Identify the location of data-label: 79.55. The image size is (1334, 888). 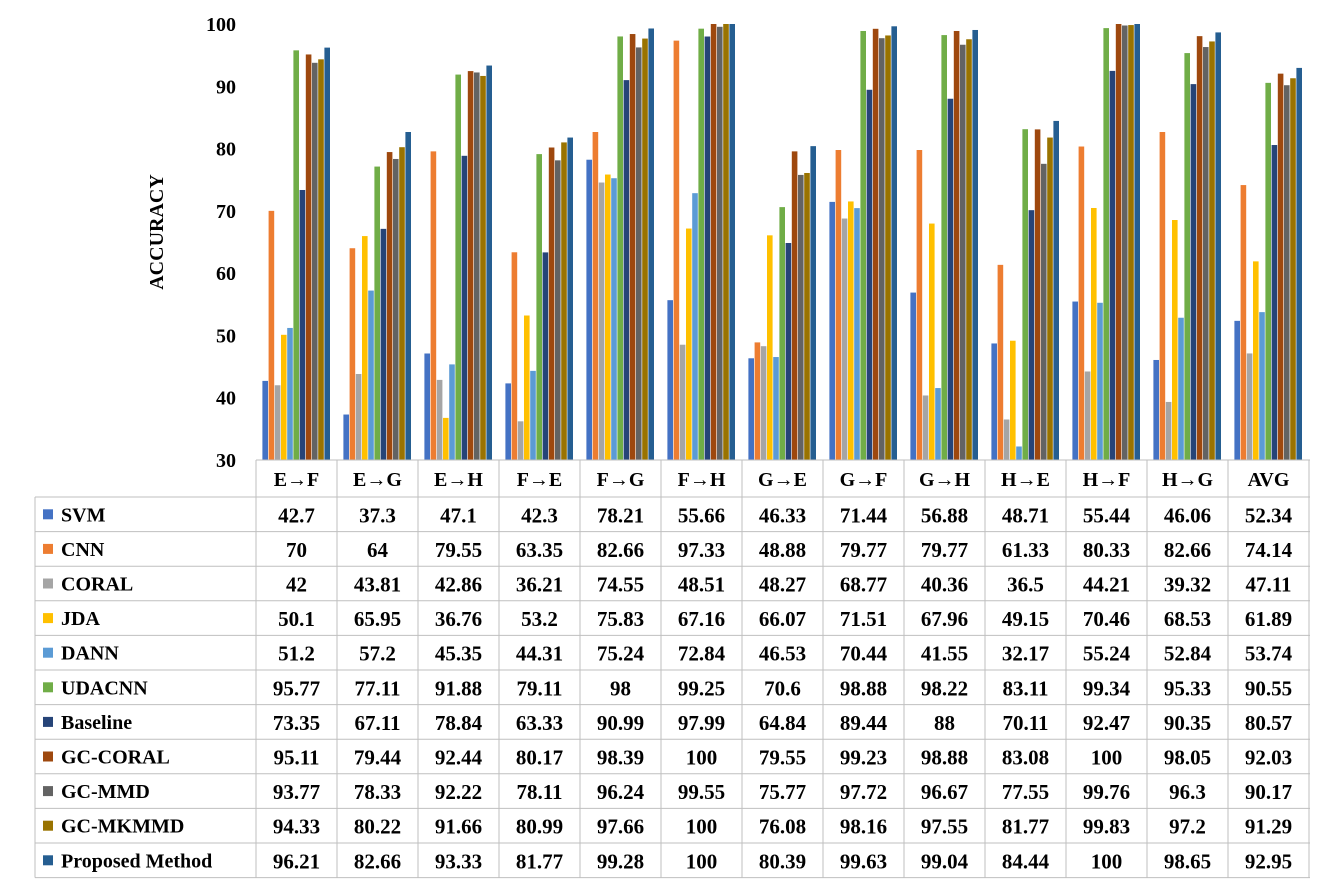
(458, 550).